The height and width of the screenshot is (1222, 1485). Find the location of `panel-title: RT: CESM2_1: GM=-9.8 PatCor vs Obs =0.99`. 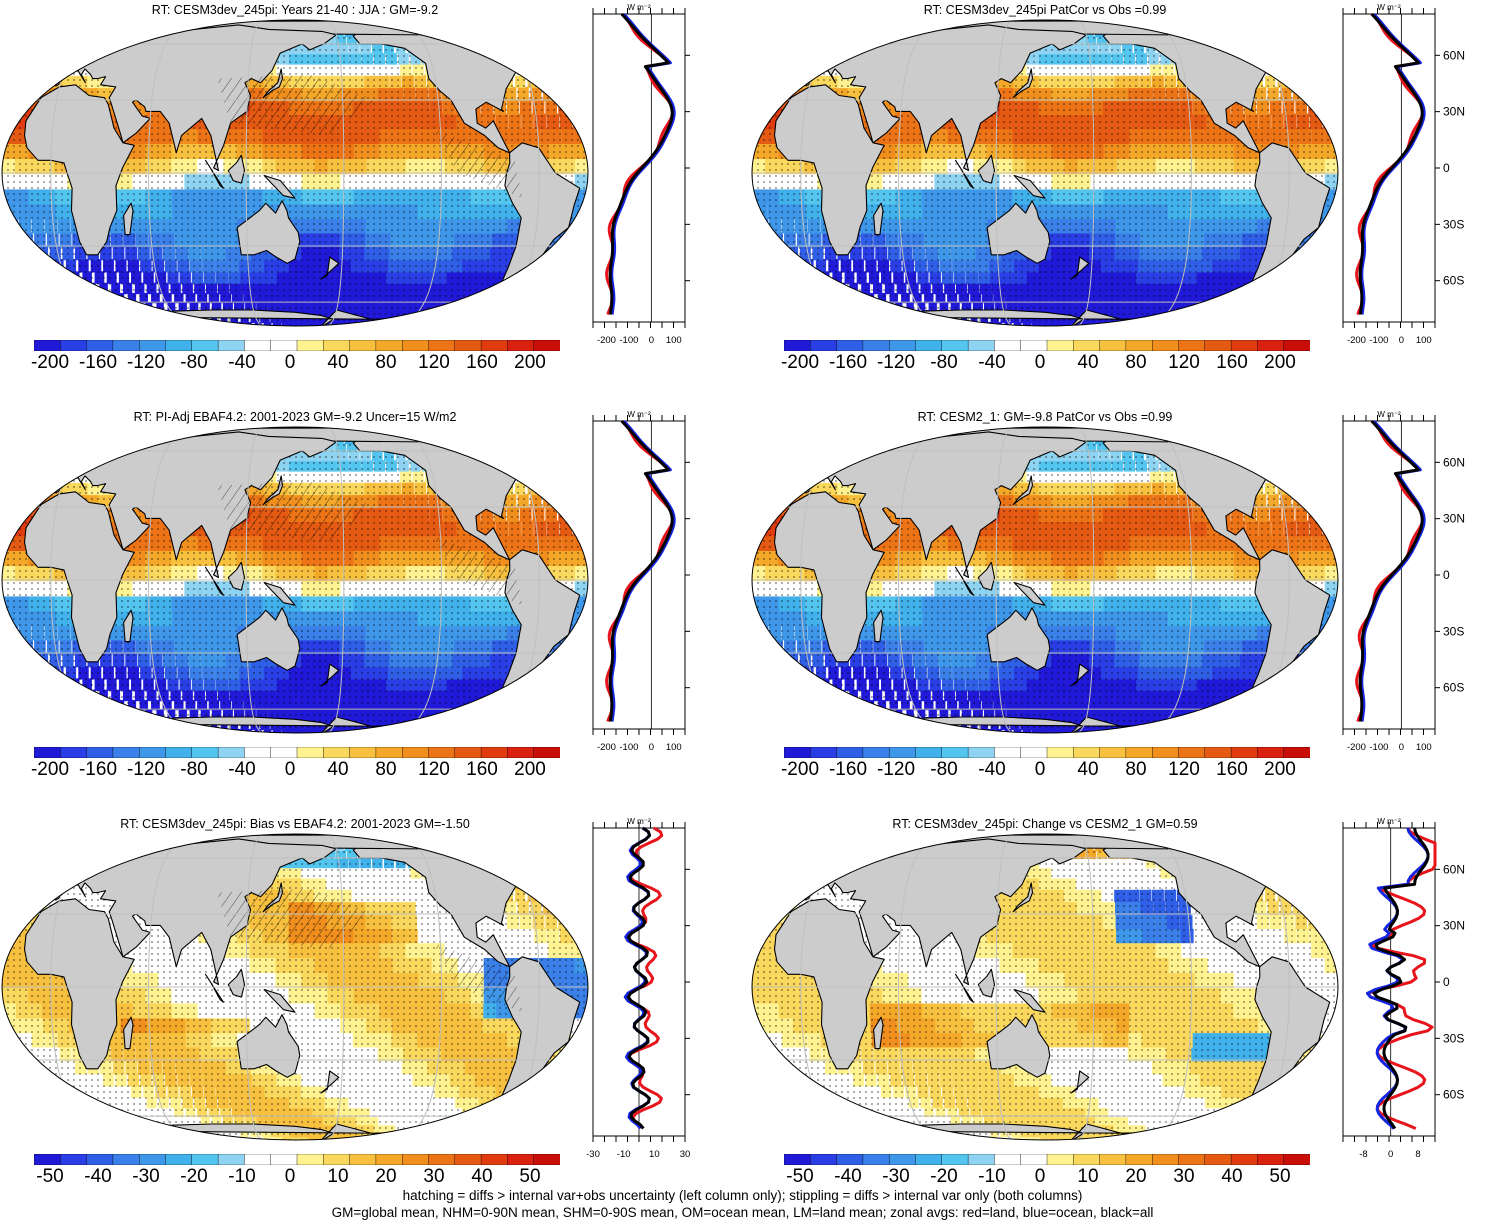

panel-title: RT: CESM2_1: GM=-9.8 PatCor vs Obs =0.99 is located at coordinates (1045, 417).